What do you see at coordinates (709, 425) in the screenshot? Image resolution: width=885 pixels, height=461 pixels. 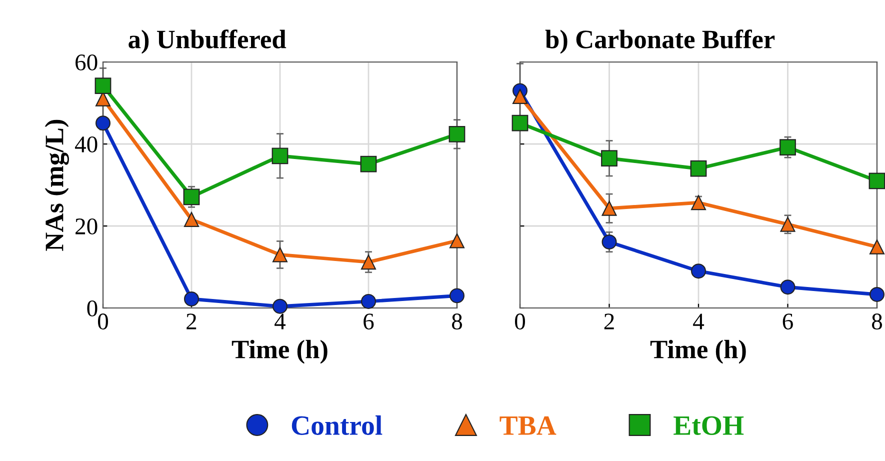 I see `legend-label: EtOH` at bounding box center [709, 425].